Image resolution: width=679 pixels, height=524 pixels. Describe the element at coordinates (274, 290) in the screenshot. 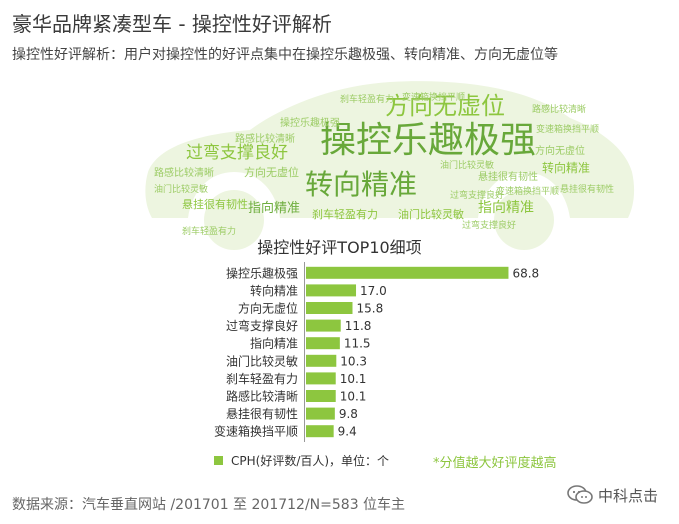

I see `category-label: 转向精准` at that location.